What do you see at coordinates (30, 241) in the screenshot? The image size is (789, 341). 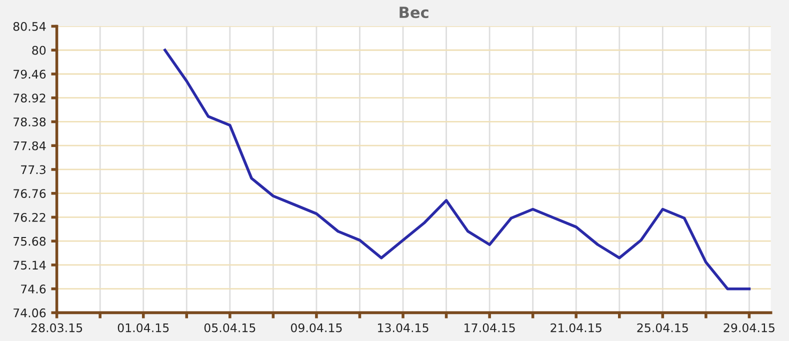 I see `y-tick-label: 75.68` at bounding box center [30, 241].